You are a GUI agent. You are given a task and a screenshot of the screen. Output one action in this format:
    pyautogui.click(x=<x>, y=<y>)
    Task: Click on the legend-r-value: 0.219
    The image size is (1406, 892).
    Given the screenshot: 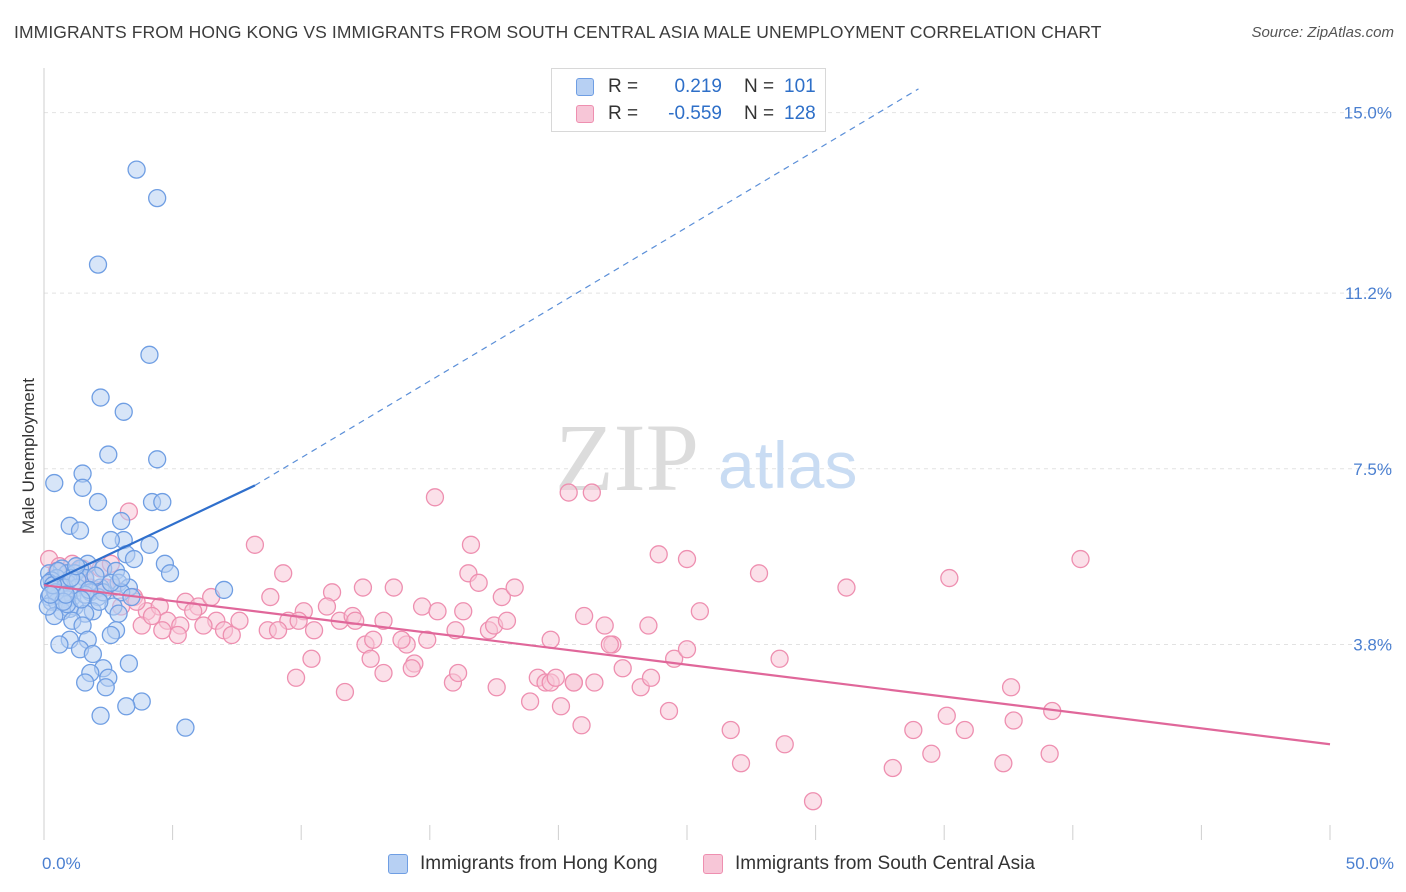 What is the action you would take?
    pyautogui.click(x=698, y=86)
    